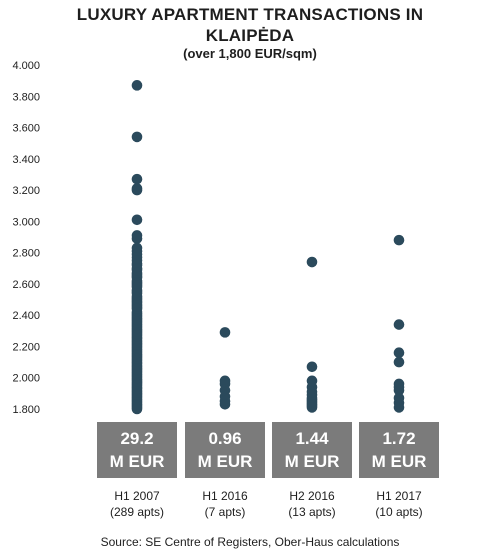 This screenshot has width=500, height=557. I want to click on category-count: (289 apts), so click(137, 512).